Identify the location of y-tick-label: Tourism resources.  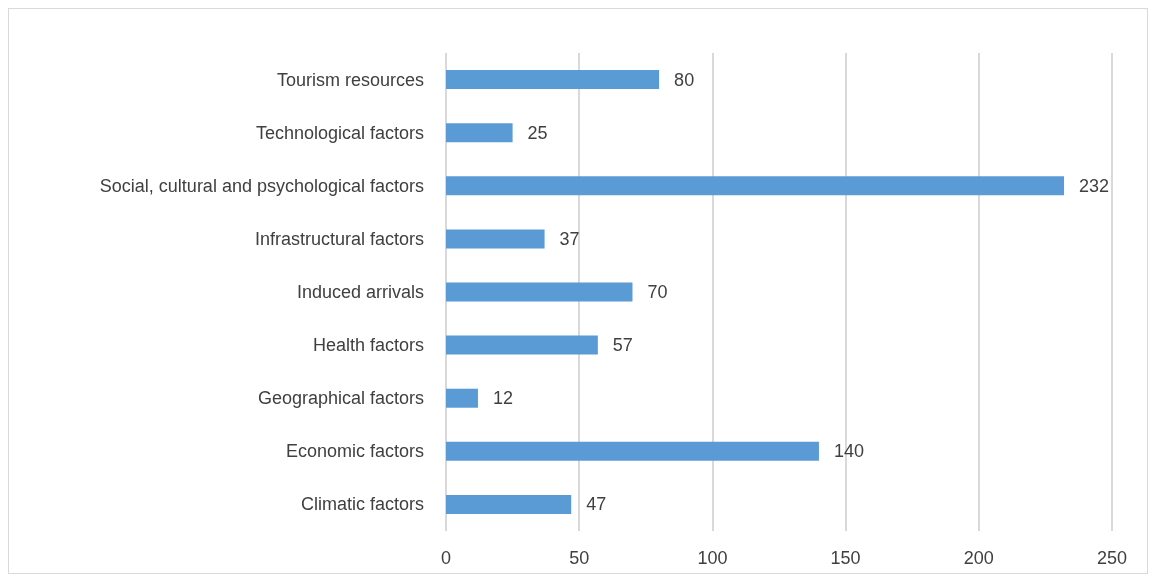
(350, 79).